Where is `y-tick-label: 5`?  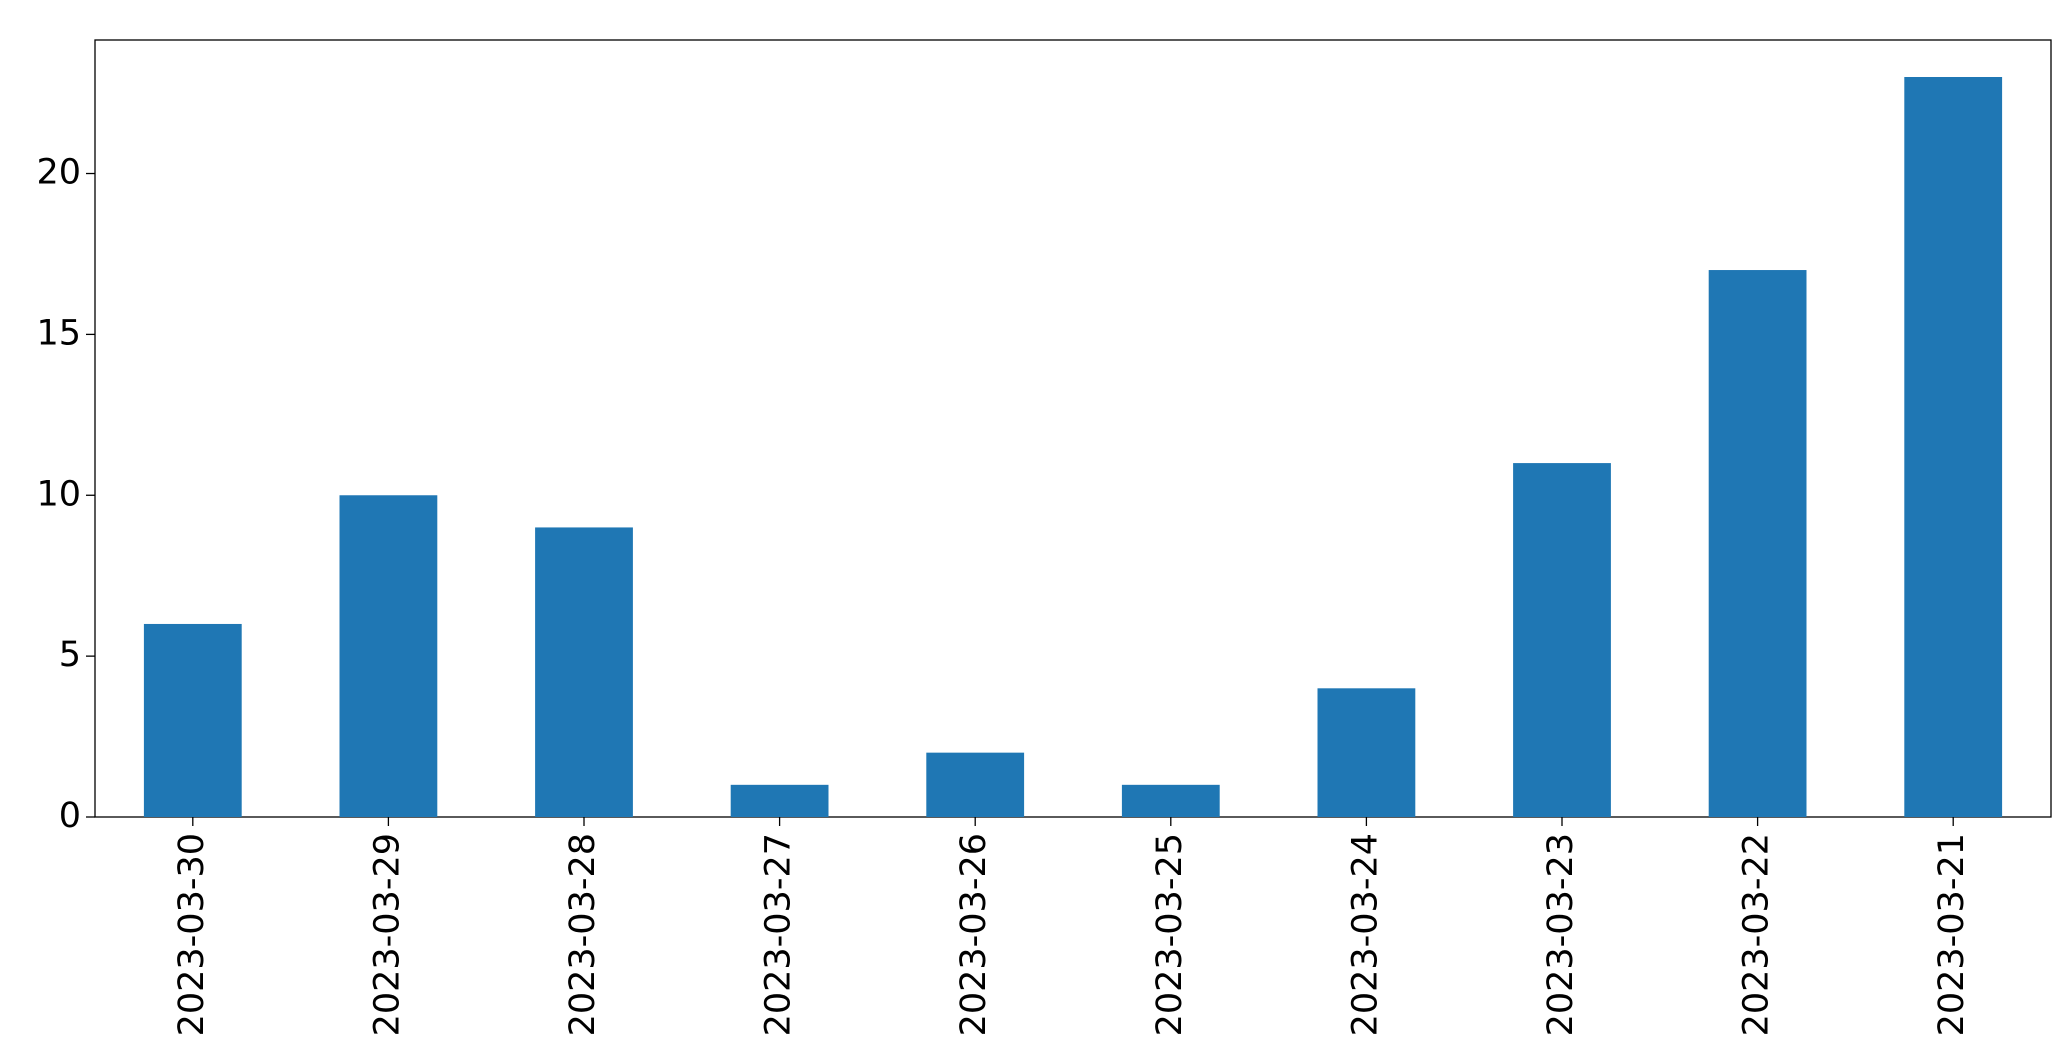
y-tick-label: 5 is located at coordinates (70, 655).